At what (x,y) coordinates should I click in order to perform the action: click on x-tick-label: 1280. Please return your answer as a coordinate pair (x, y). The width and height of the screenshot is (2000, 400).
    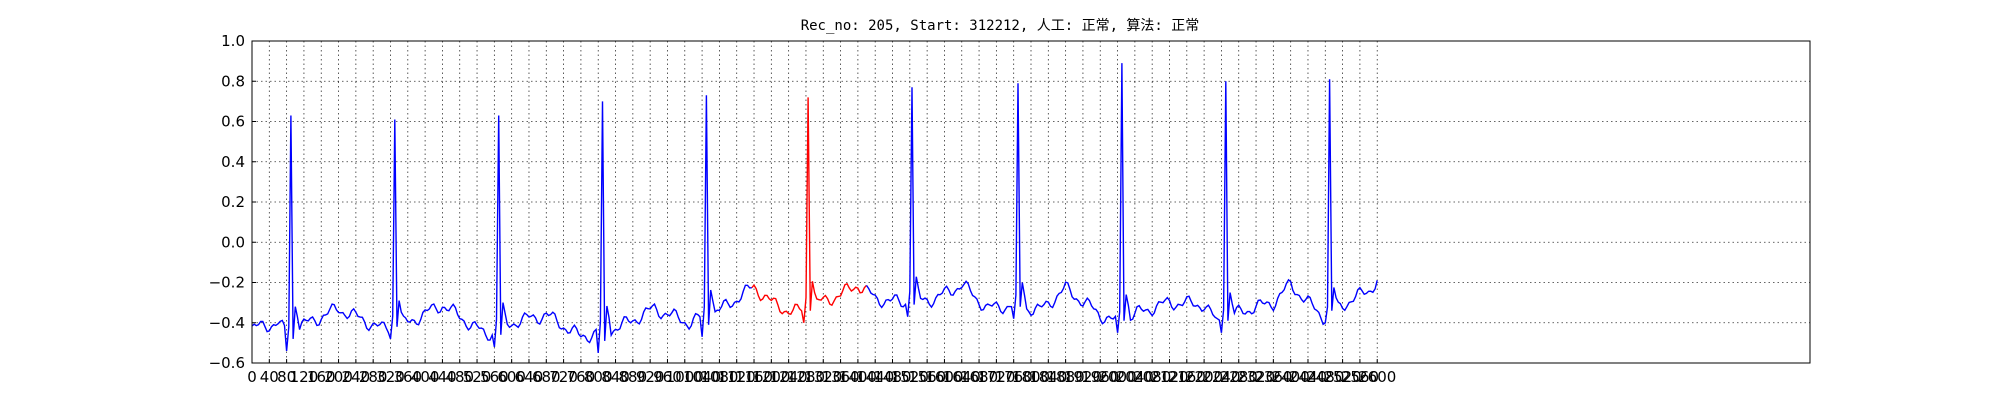
    Looking at the image, I should click on (806, 377).